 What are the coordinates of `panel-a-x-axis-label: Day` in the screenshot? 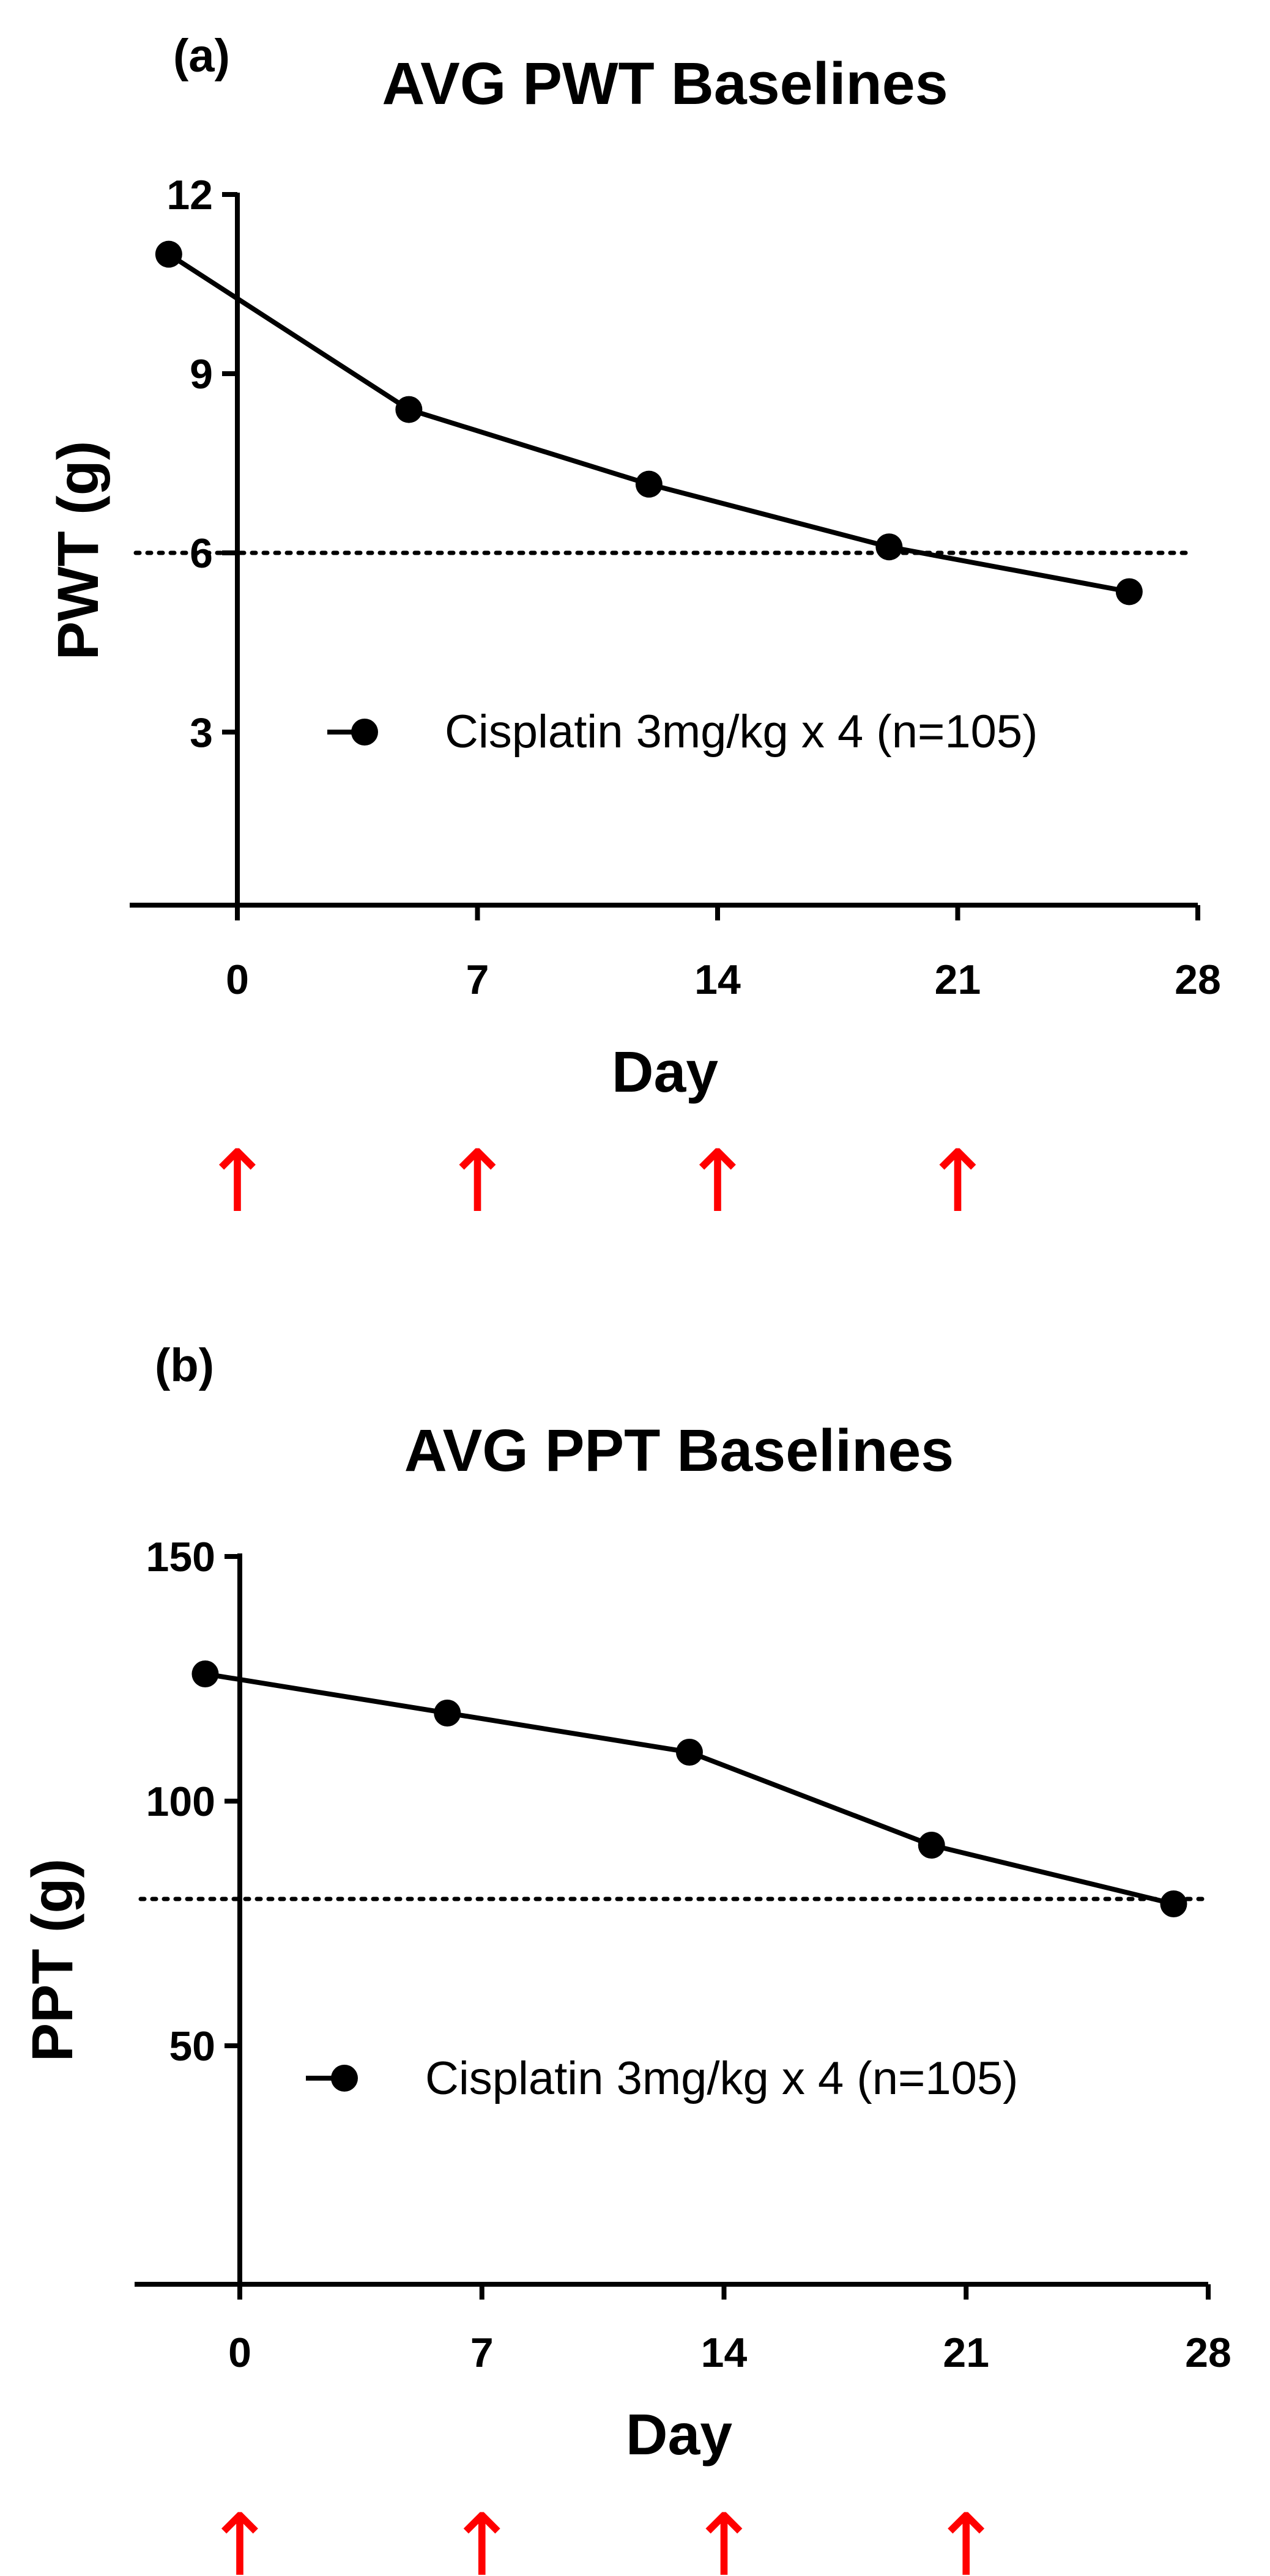 It's located at (665, 1072).